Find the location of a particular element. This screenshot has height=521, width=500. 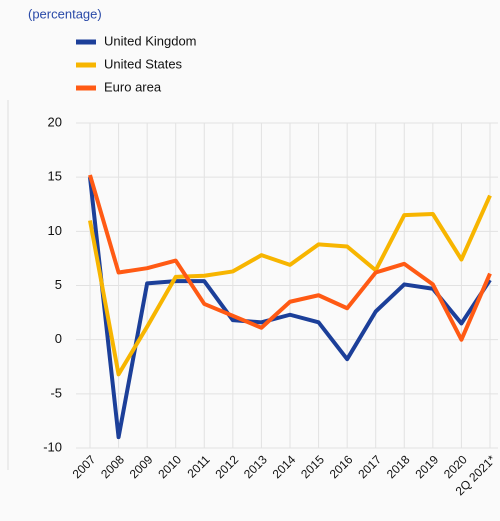

legend-label: United Kingdom is located at coordinates (150, 40).